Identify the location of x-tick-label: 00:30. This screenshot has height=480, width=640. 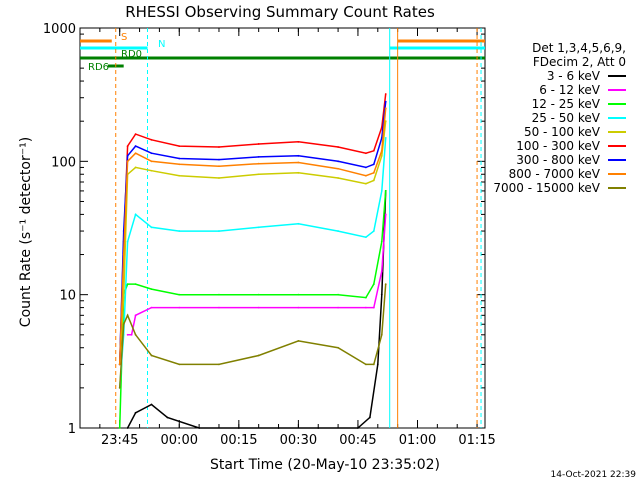
(298, 440).